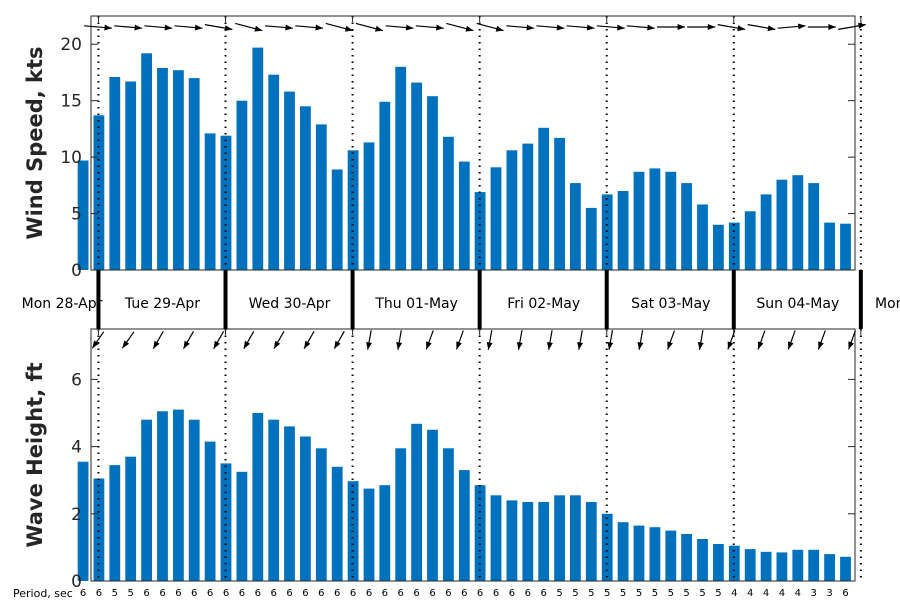  Describe the element at coordinates (71, 158) in the screenshot. I see `y-tick-label: 10` at that location.